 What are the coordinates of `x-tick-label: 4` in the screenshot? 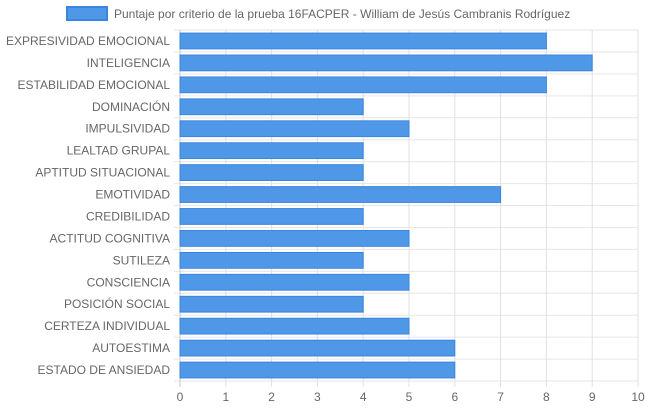 It's located at (363, 397).